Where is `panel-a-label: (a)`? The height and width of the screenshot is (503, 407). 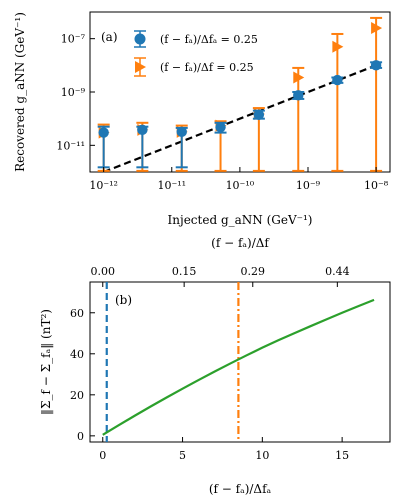 panel-a-label: (a) is located at coordinates (109, 37).